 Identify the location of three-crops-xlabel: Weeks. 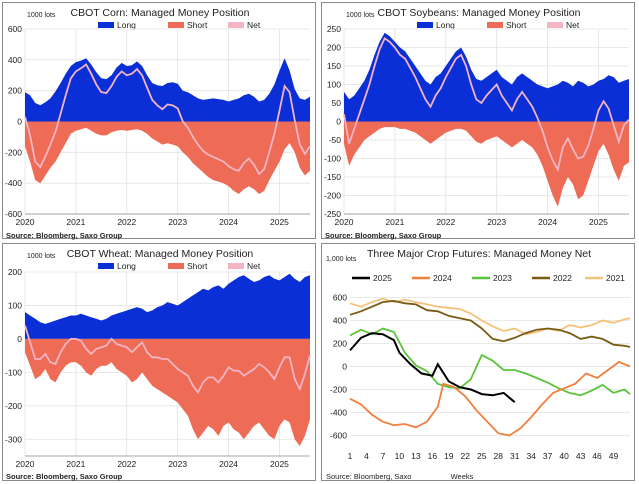
(462, 476).